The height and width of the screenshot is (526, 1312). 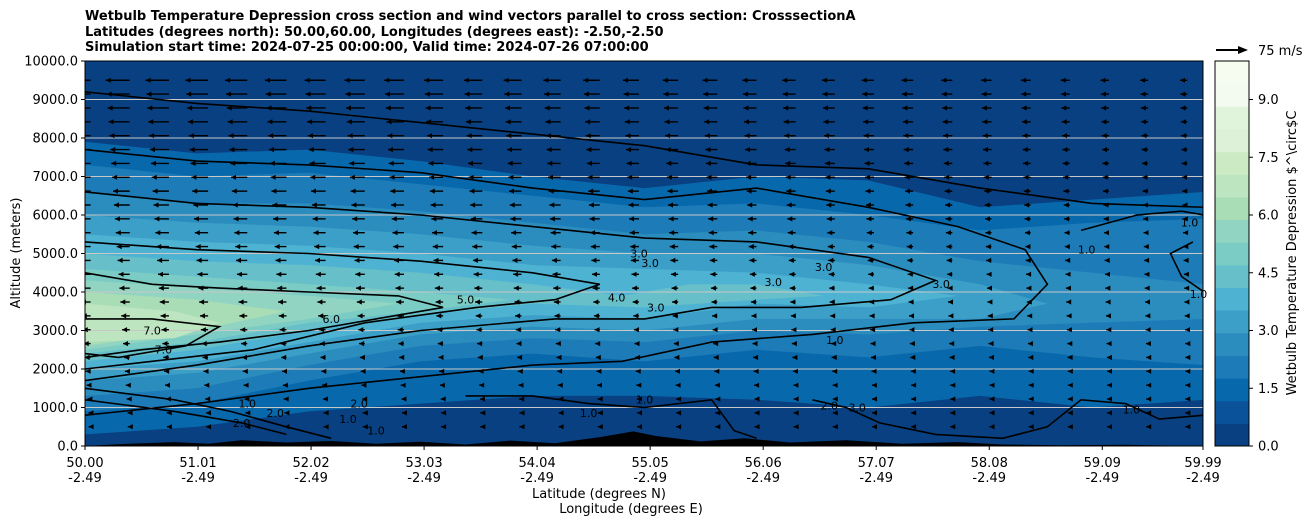 I want to click on y-tick-label: 2000.0, so click(x=56, y=370).